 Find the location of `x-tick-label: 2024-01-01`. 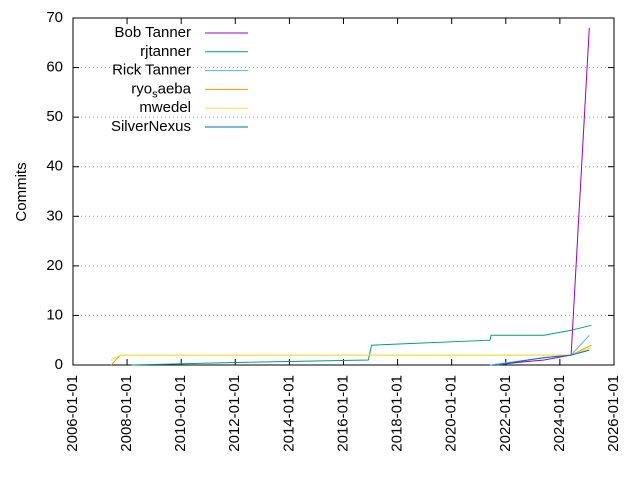

x-tick-label: 2024-01-01 is located at coordinates (559, 413).